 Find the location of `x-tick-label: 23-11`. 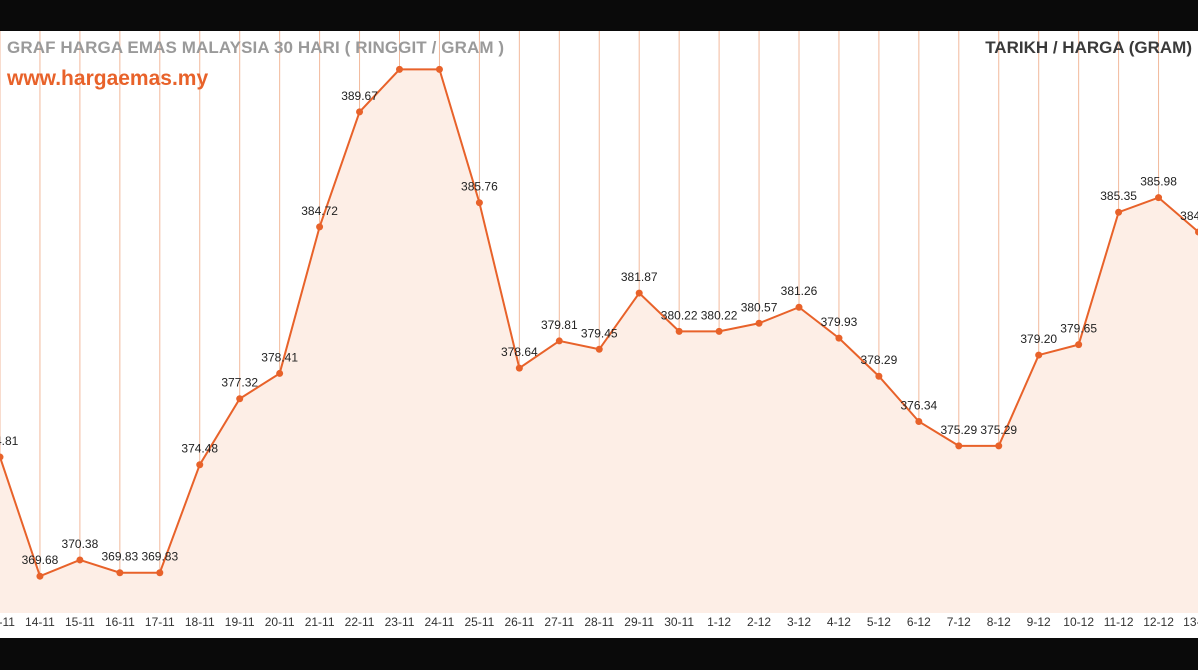

x-tick-label: 23-11 is located at coordinates (400, 622).